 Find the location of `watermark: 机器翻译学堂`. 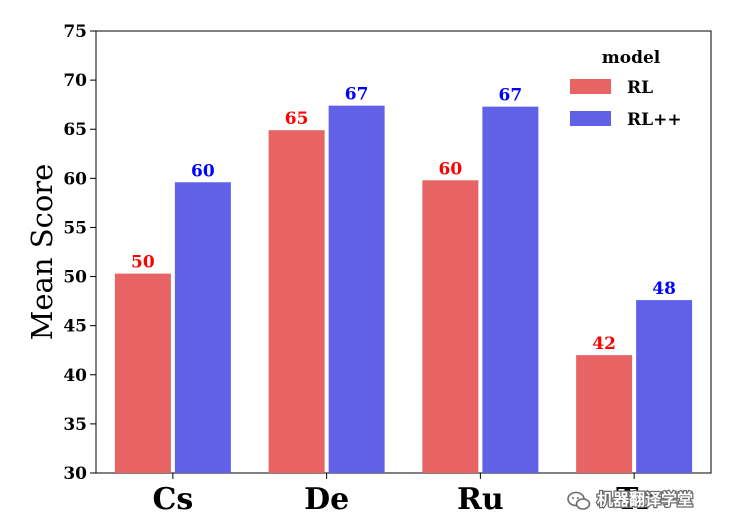

watermark: 机器翻译学堂 is located at coordinates (630, 499).